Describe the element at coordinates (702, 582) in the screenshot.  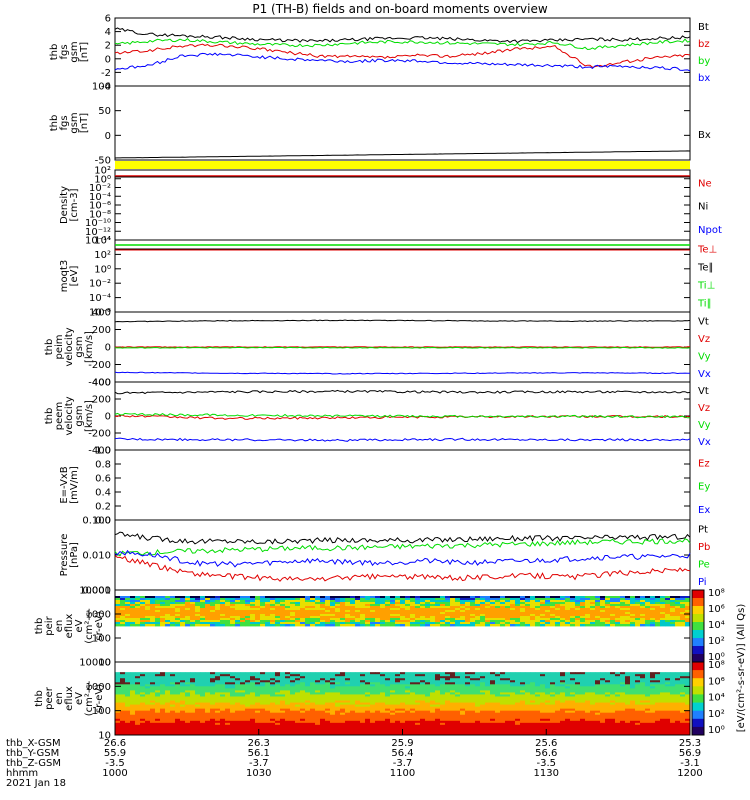
I see `legend-label-Pi: Pi` at that location.